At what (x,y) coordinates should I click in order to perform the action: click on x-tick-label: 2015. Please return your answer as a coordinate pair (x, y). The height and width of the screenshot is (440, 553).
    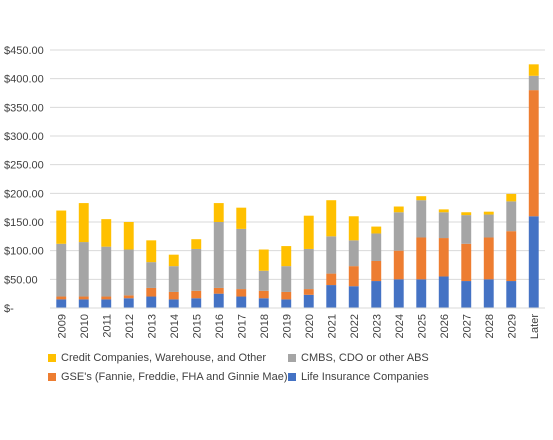
    Looking at the image, I should click on (197, 326).